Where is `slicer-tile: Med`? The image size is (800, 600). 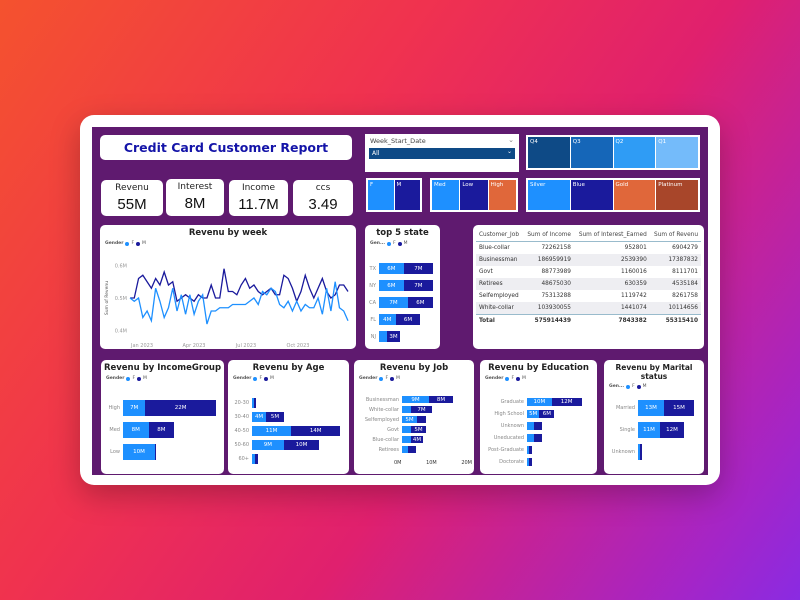
slicer-tile: Med is located at coordinates (446, 195).